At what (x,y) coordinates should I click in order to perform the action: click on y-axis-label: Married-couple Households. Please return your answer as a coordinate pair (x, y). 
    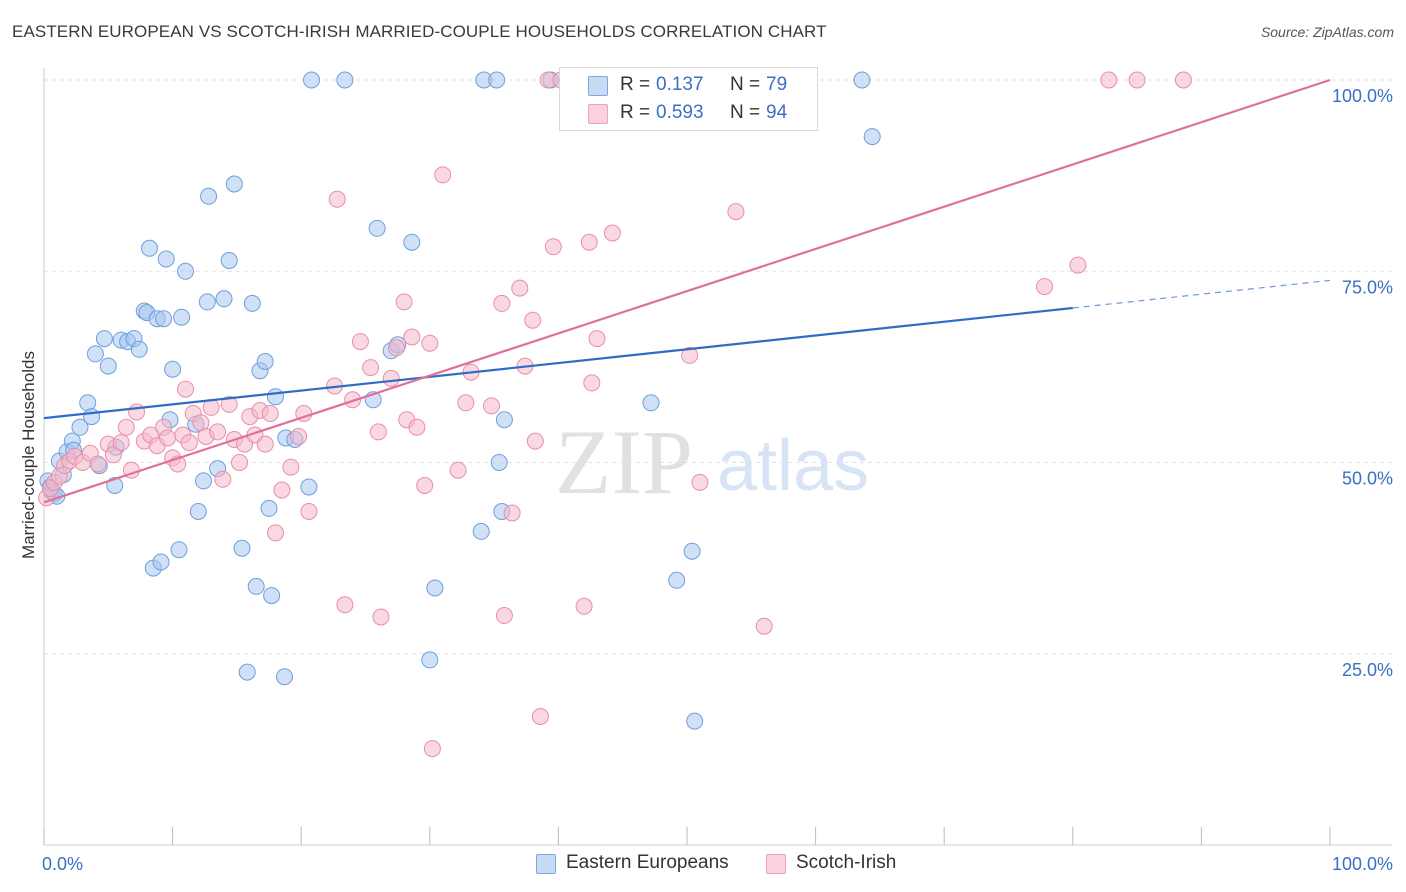
    Looking at the image, I should click on (28, 455).